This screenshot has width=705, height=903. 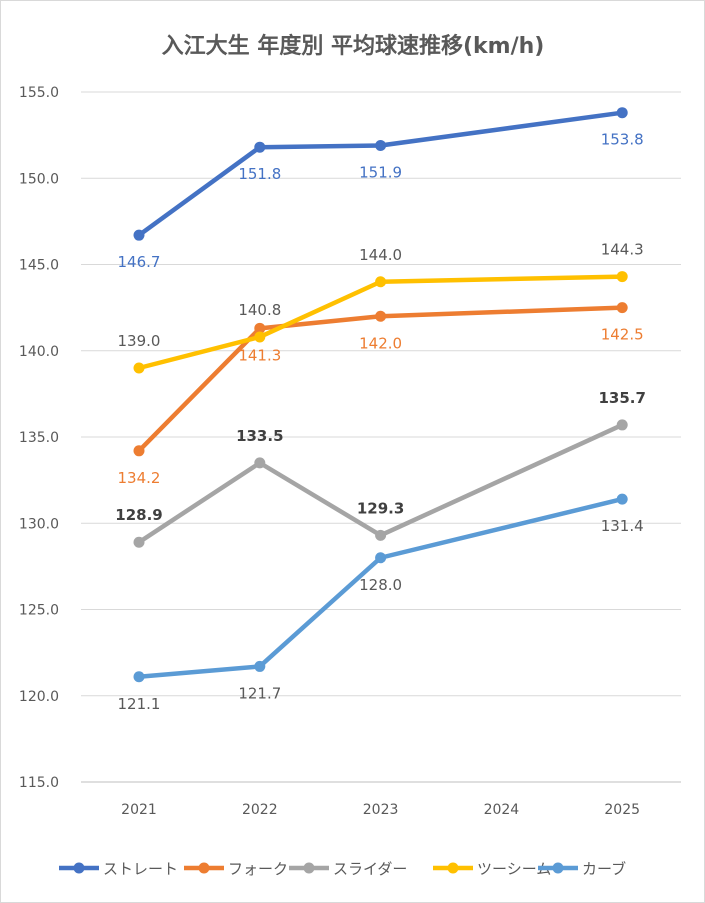 What do you see at coordinates (140, 869) in the screenshot?
I see `legend-label: ストレート` at bounding box center [140, 869].